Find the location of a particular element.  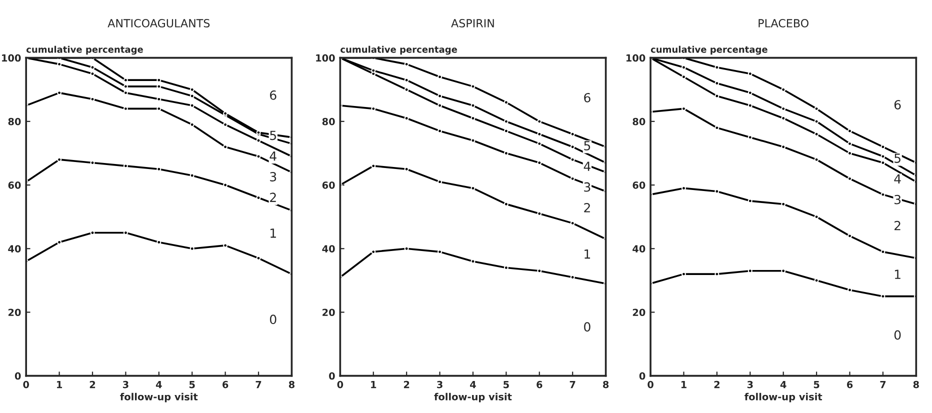

chart-title: PLACEBO is located at coordinates (783, 23).